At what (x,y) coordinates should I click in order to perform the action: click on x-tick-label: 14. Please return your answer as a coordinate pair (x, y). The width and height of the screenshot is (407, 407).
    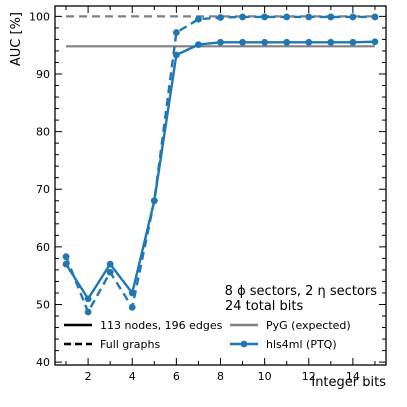
    Looking at the image, I should click on (353, 376).